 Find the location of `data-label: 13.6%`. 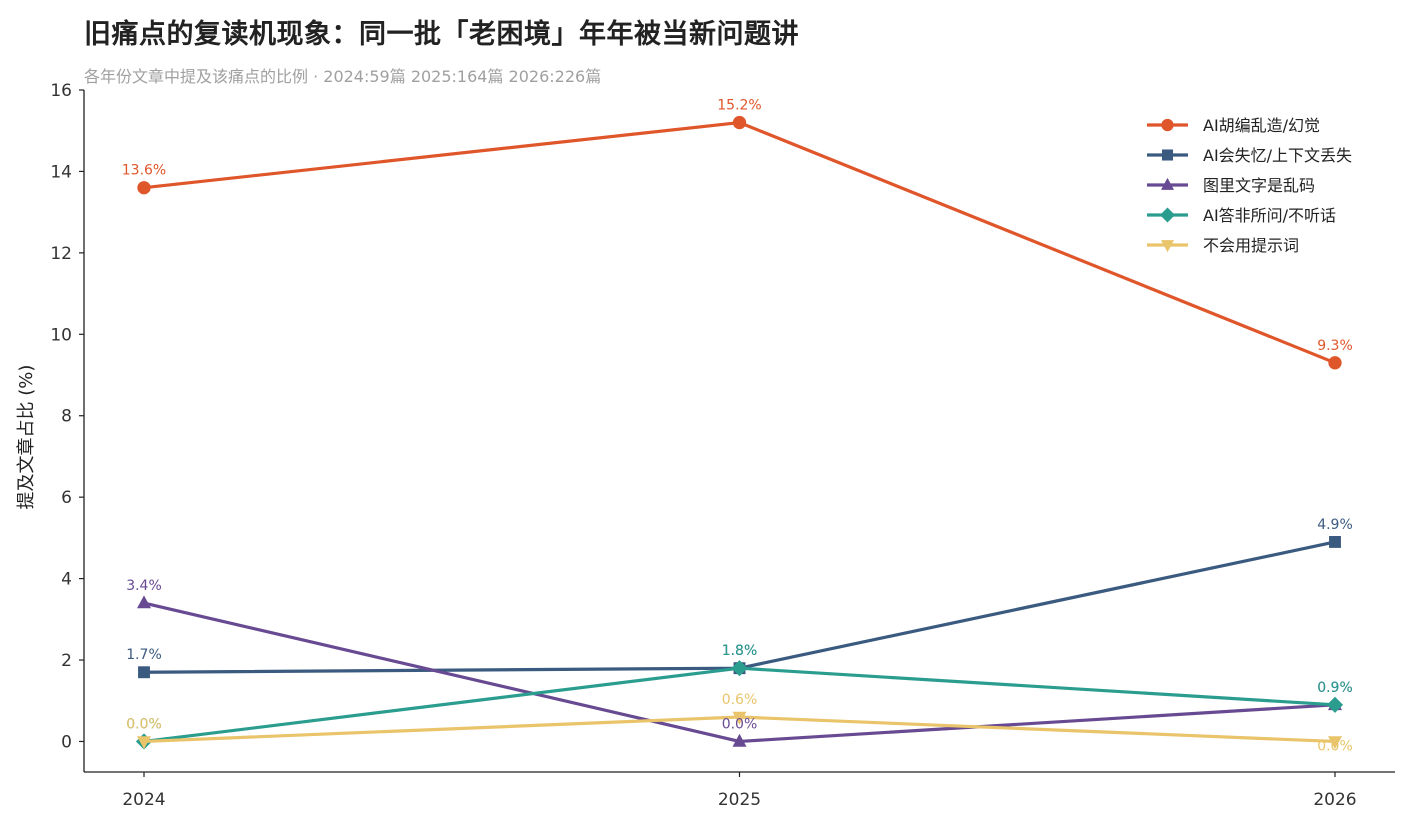

data-label: 13.6% is located at coordinates (144, 171).